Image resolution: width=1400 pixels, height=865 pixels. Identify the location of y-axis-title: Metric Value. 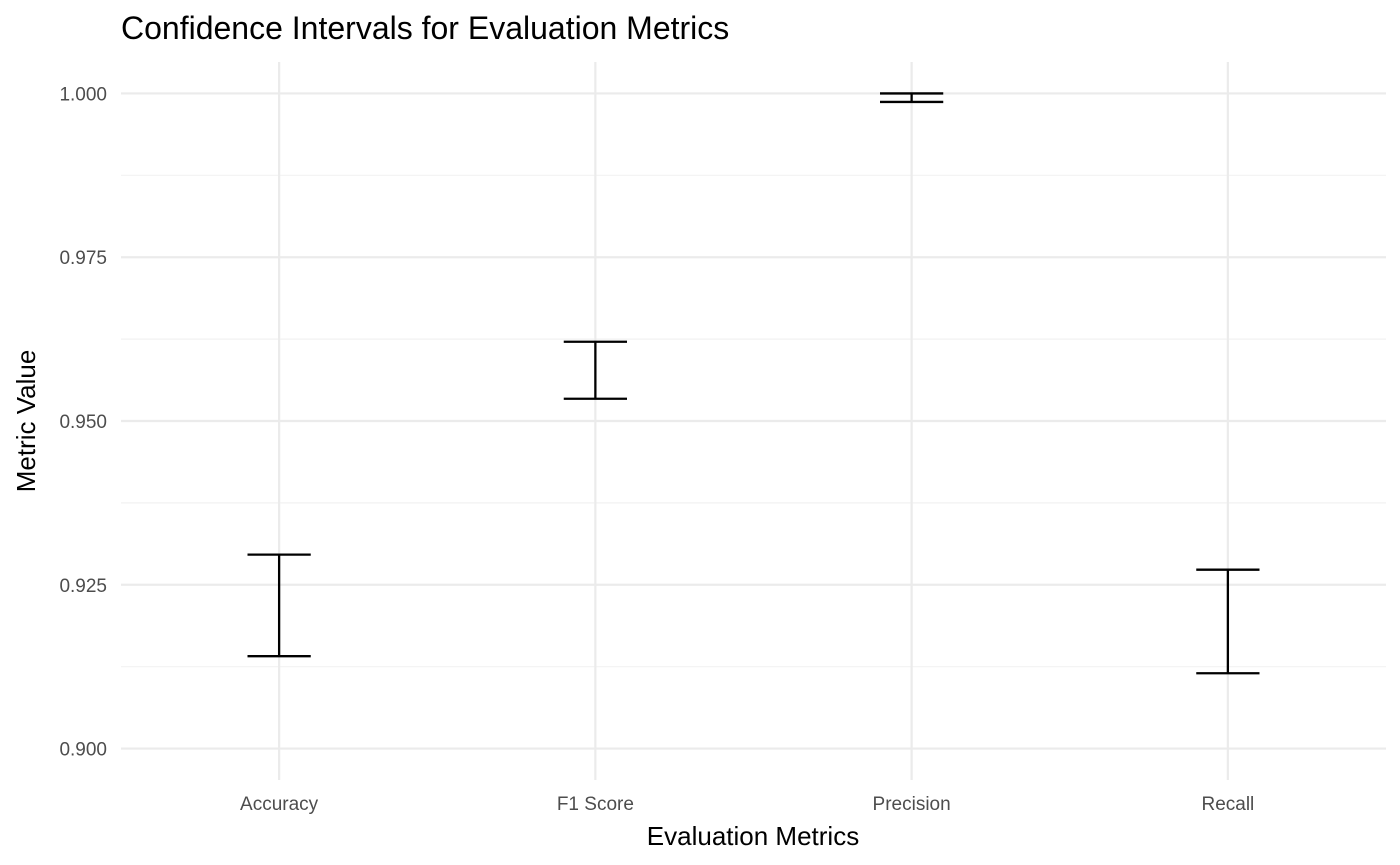
(26, 421).